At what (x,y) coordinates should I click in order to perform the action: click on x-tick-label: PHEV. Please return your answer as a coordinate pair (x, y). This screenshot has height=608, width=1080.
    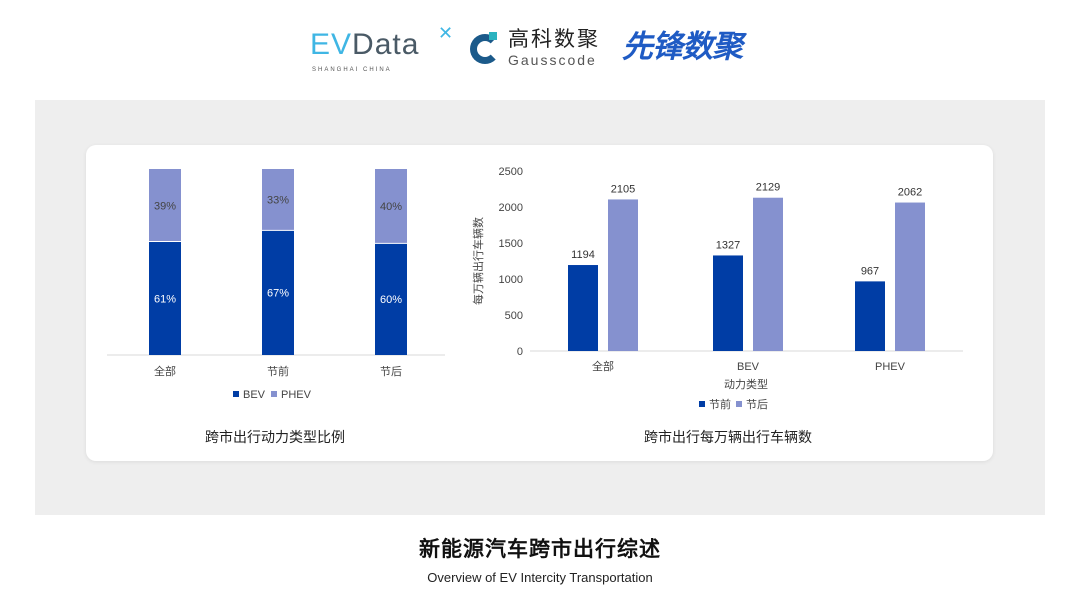
    Looking at the image, I should click on (890, 367).